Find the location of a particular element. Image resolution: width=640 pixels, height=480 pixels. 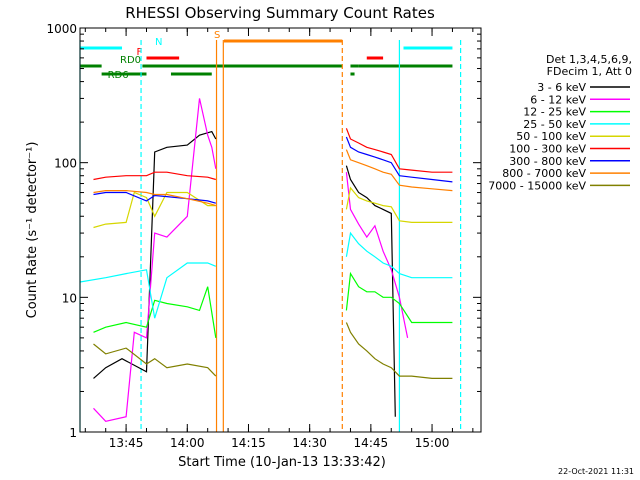

x-tick-label: 14:30 is located at coordinates (309, 443).